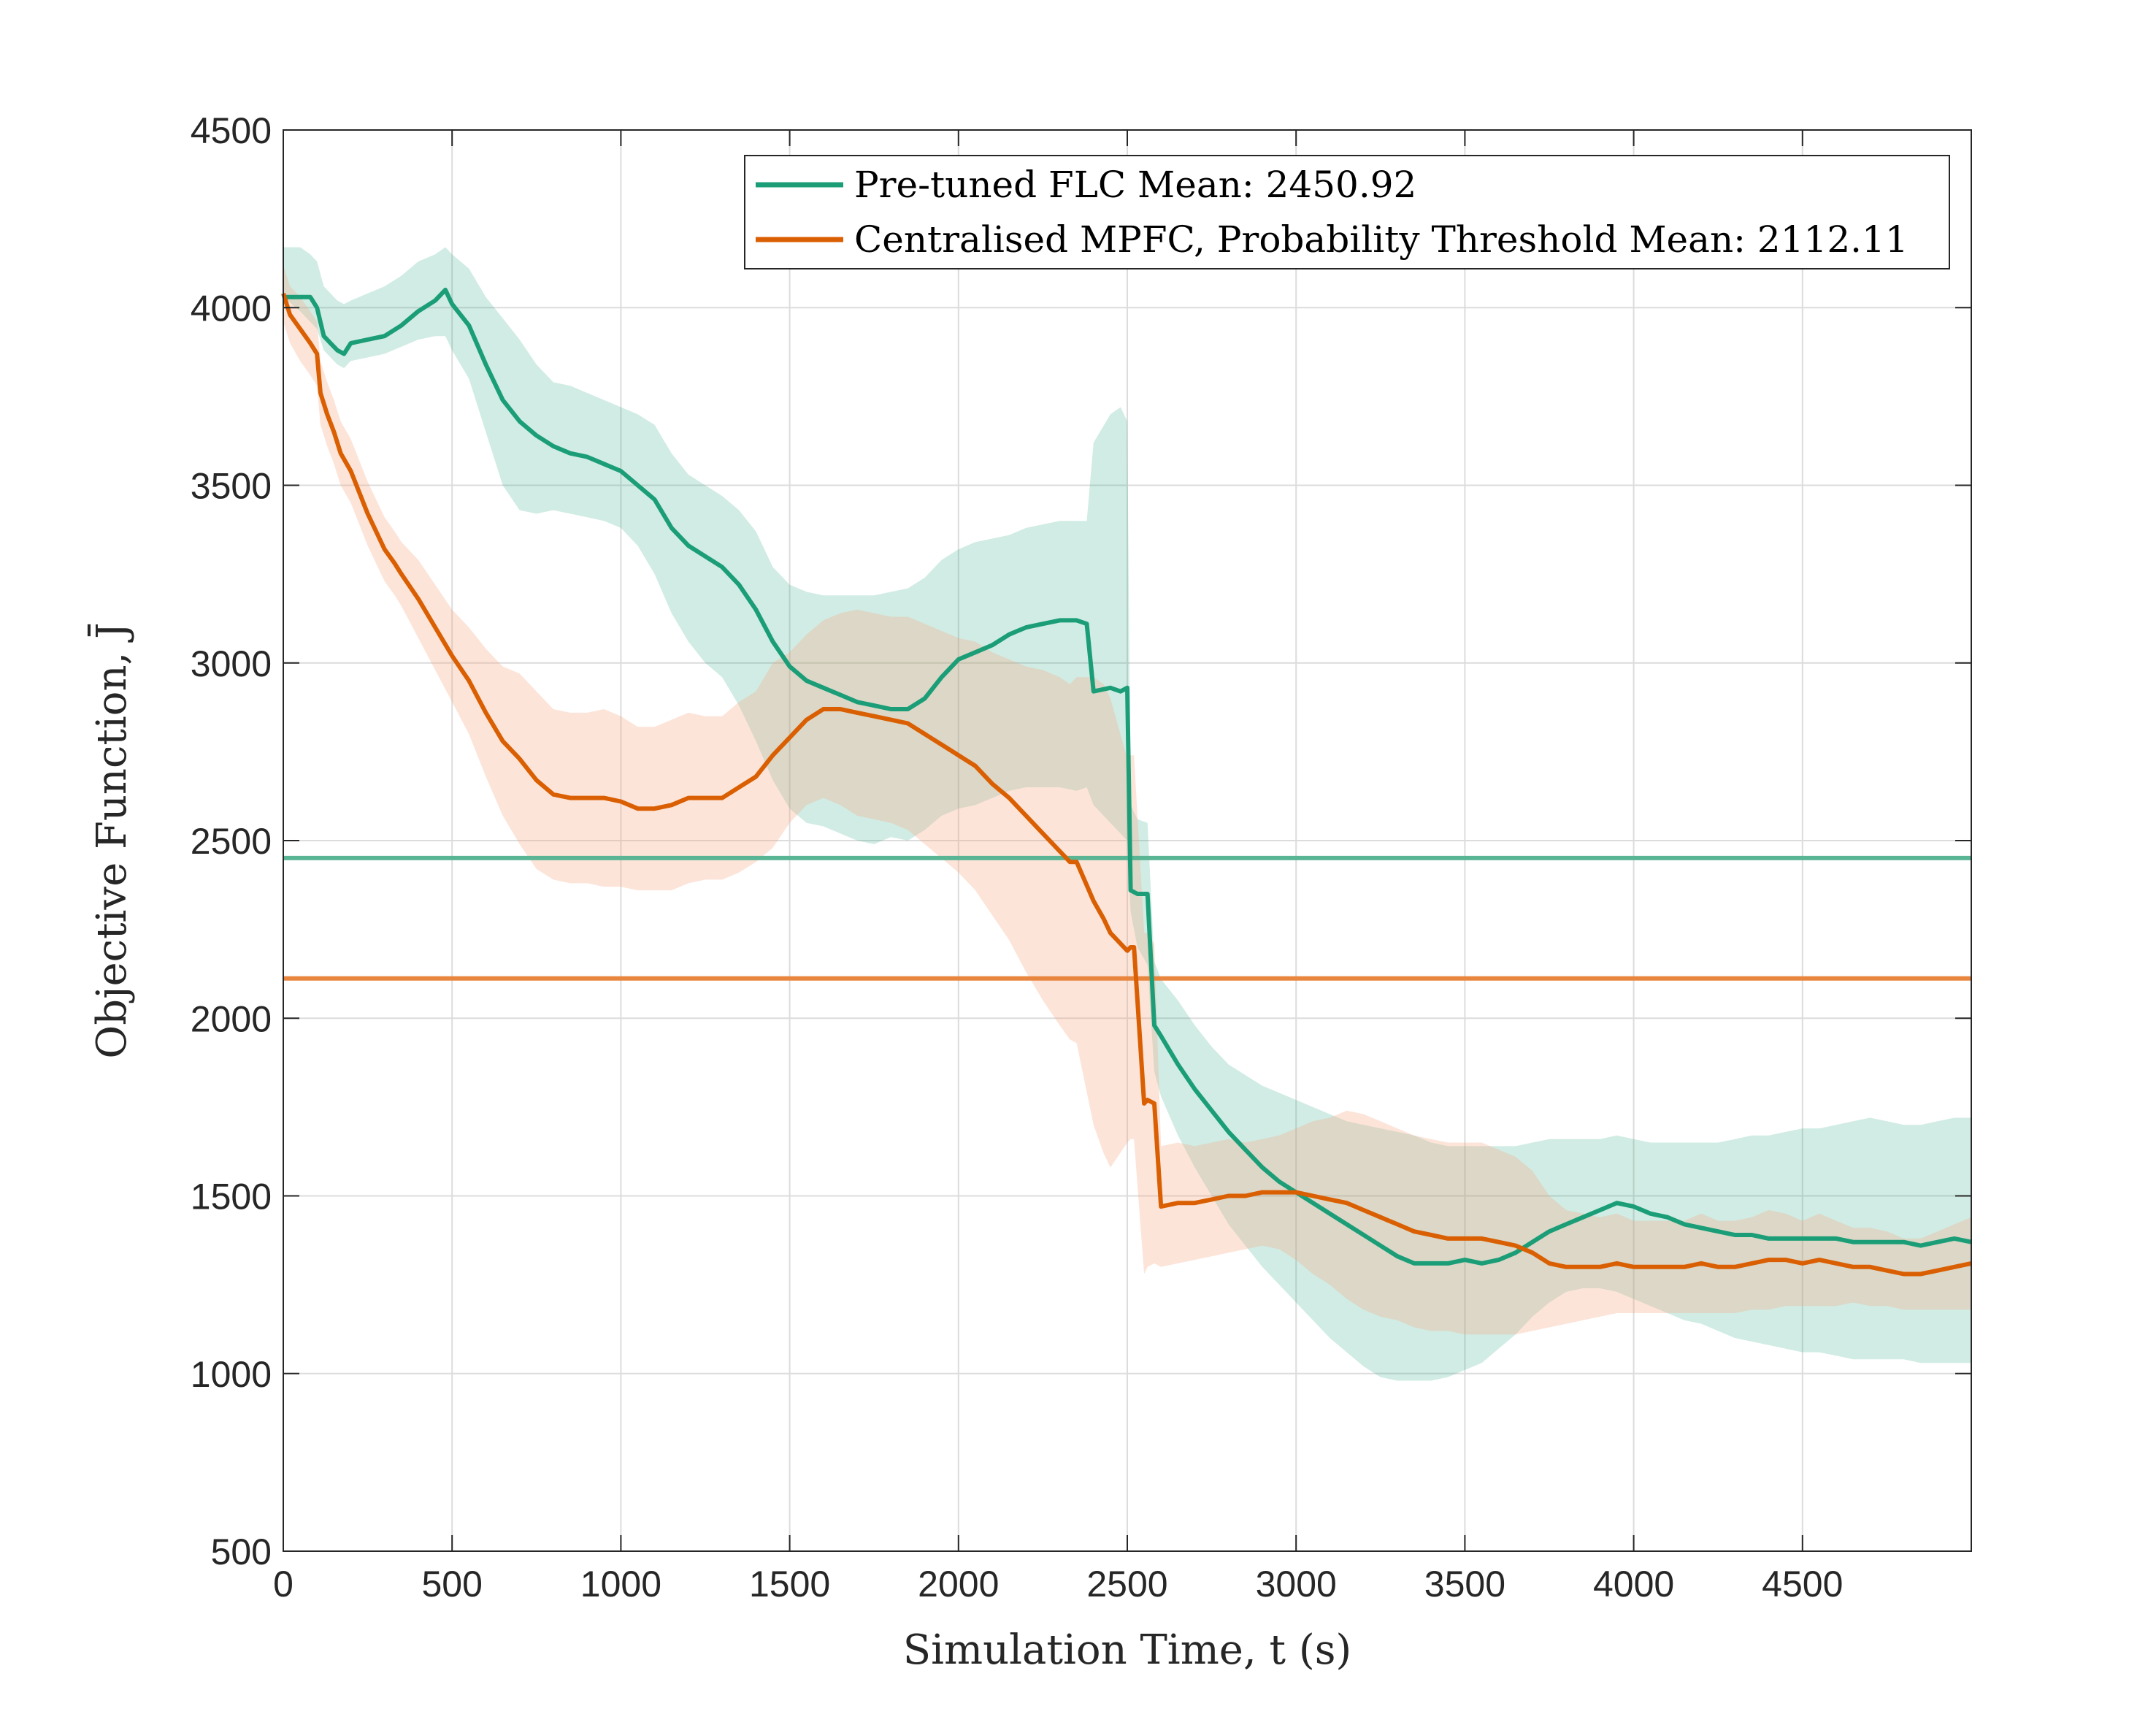  Describe the element at coordinates (231, 130) in the screenshot. I see `y-tick-label: 4500` at that location.